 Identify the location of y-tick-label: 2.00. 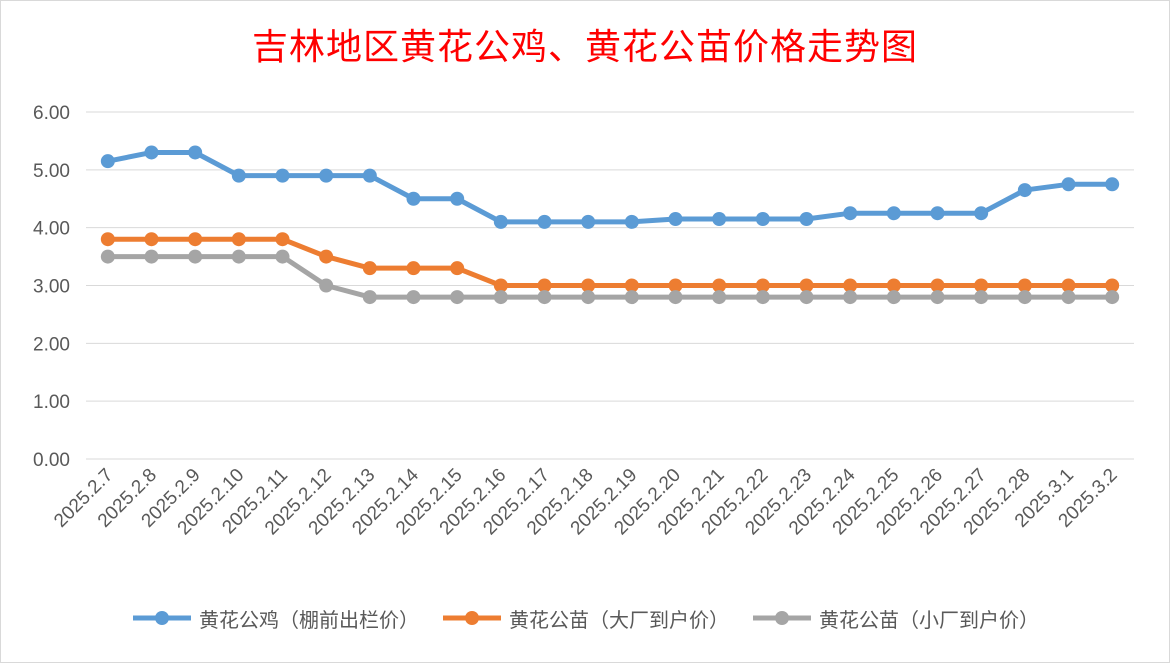
(51, 344).